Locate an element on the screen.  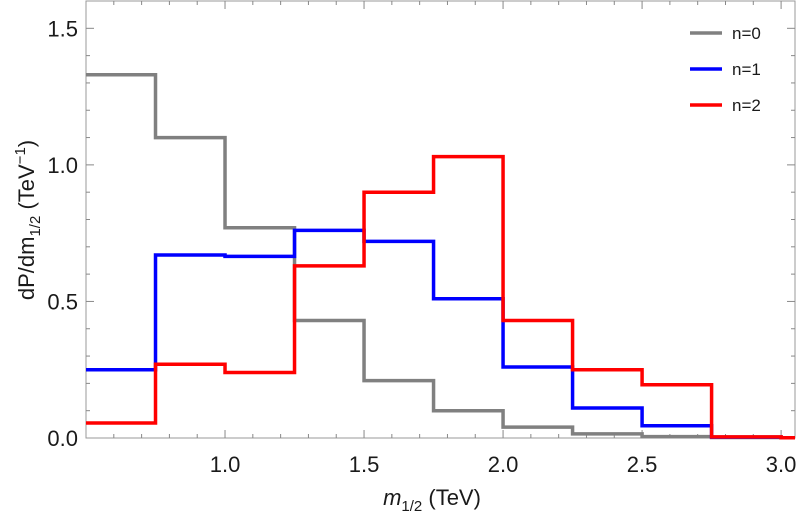
x-axis-title-sub: 1/2 is located at coordinates (411, 506).